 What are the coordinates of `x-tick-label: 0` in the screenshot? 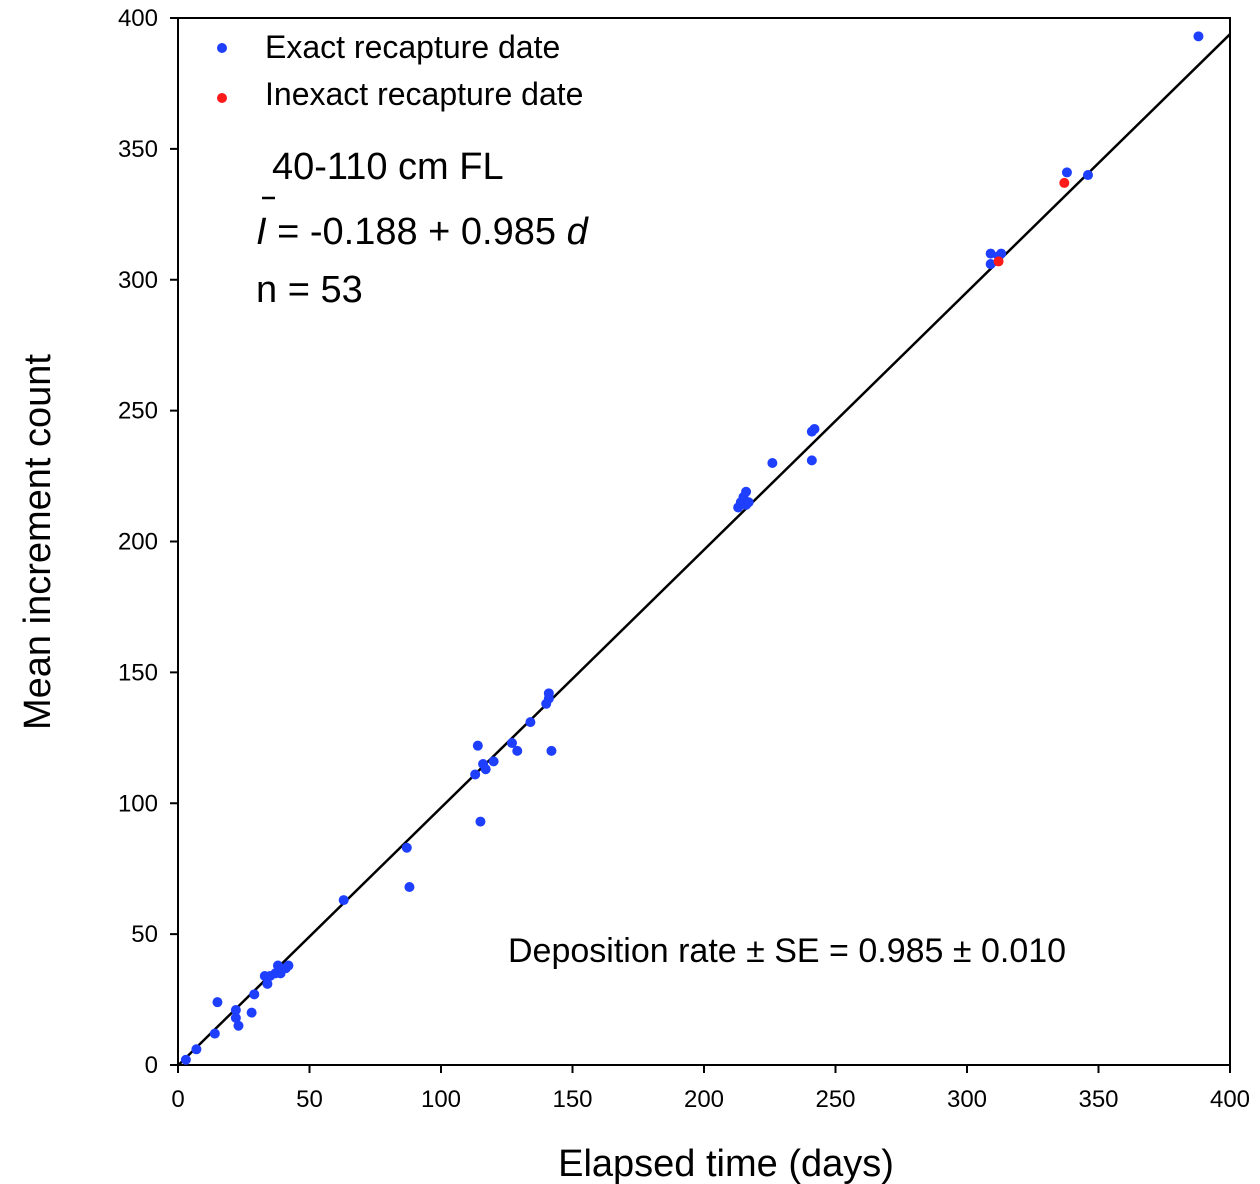 It's located at (177, 1099).